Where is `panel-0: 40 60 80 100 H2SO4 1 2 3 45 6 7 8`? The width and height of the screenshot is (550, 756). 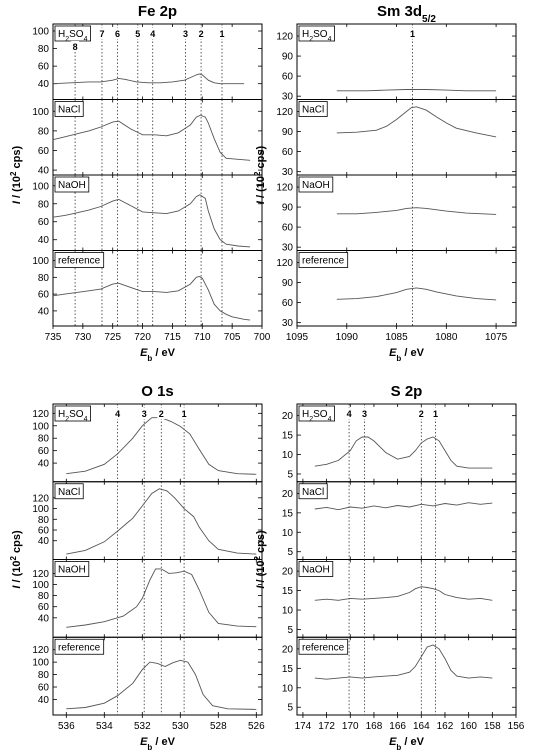
panel-0: 40 60 80 100 H2SO4 1 2 3 45 6 7 8 is located at coordinates (147, 61).